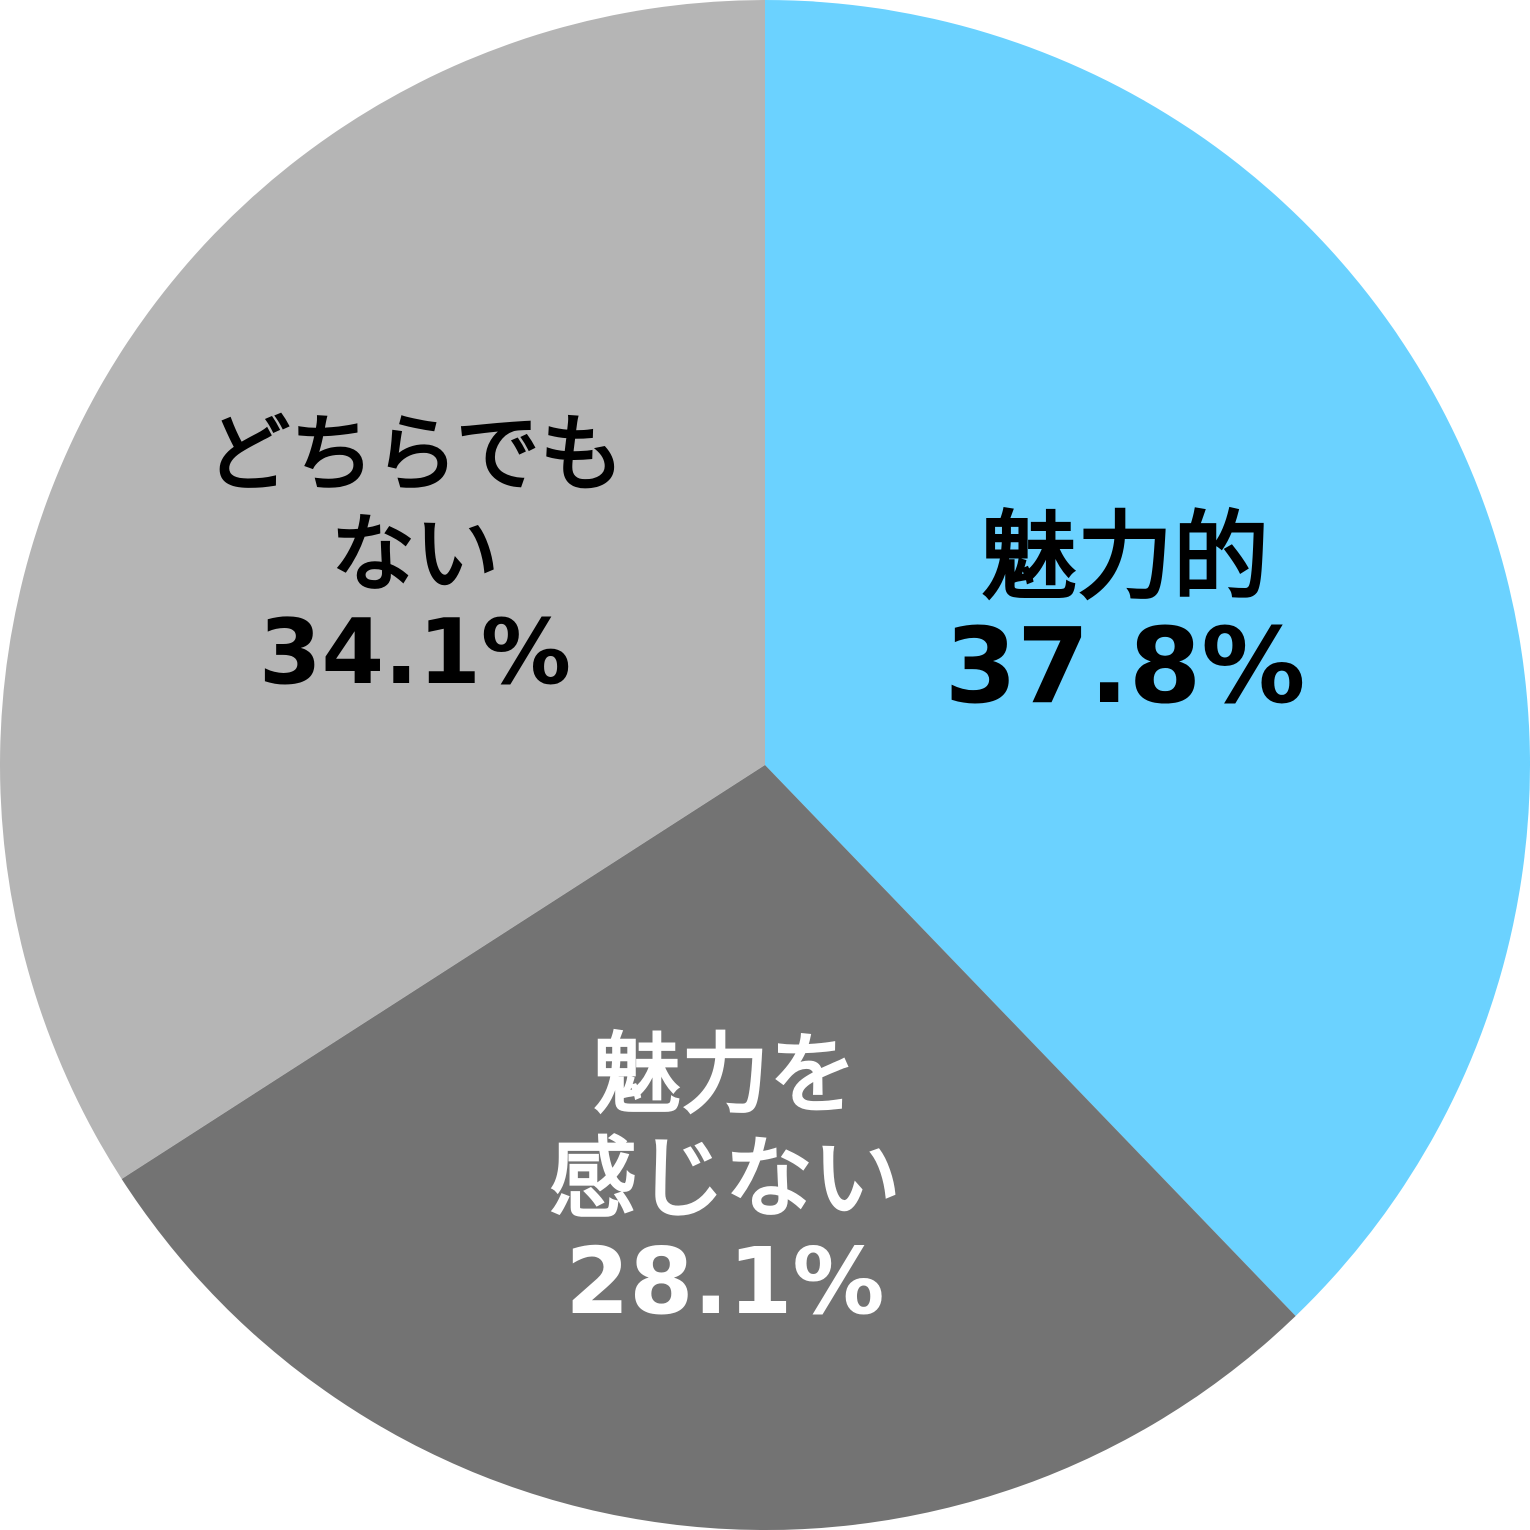 Image resolution: width=1530 pixels, height=1530 pixels. What do you see at coordinates (414, 454) in the screenshot?
I see `slice-label-2-line-0: どちらでも` at bounding box center [414, 454].